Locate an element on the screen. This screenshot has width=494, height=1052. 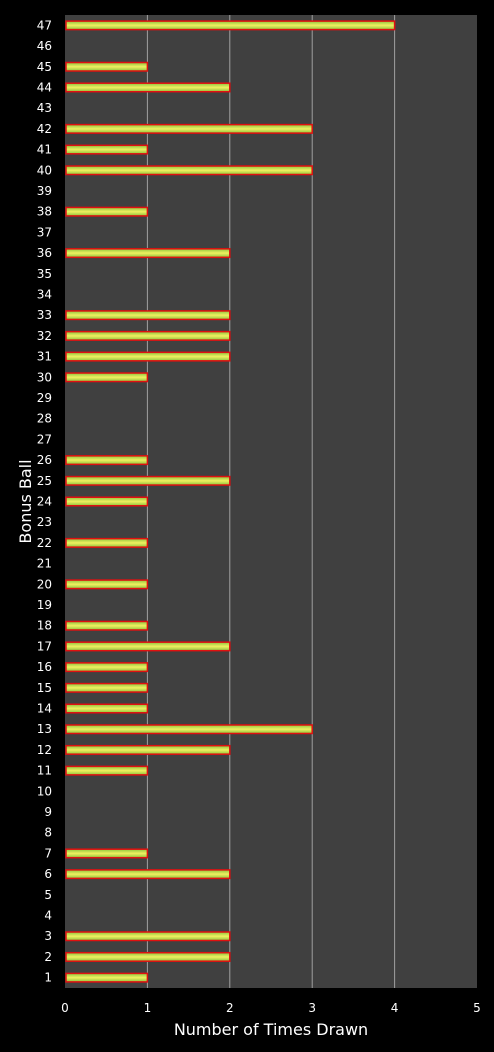
y-tick-label: 46 is located at coordinates (44, 46).